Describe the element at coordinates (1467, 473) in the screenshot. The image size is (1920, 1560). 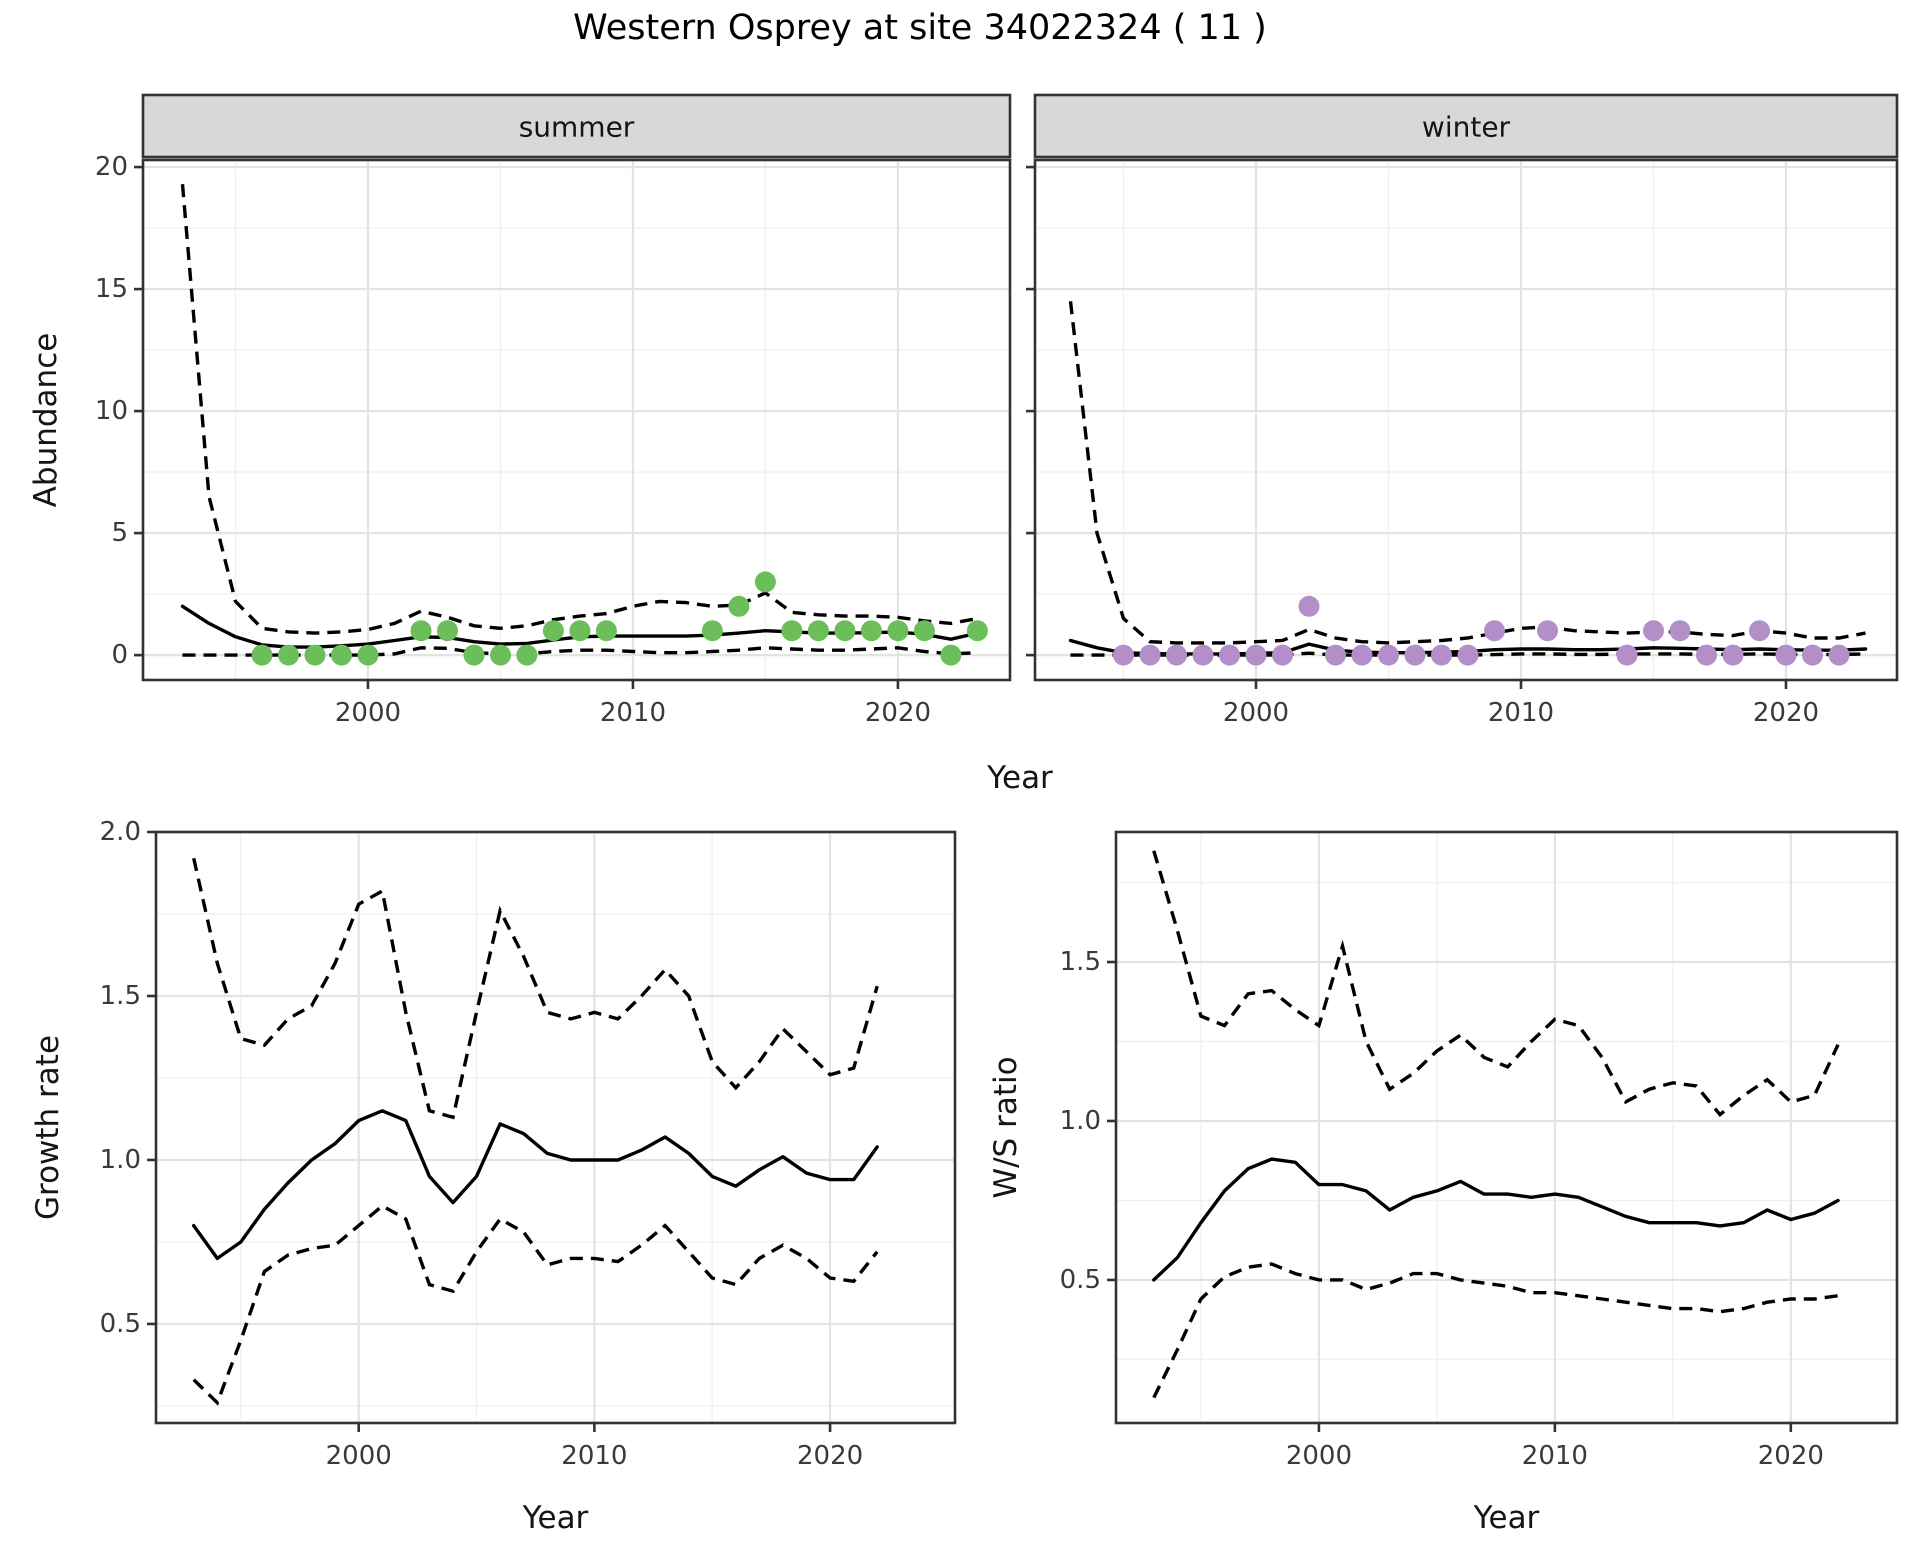
I see `ci-line-abundance_winter` at that location.